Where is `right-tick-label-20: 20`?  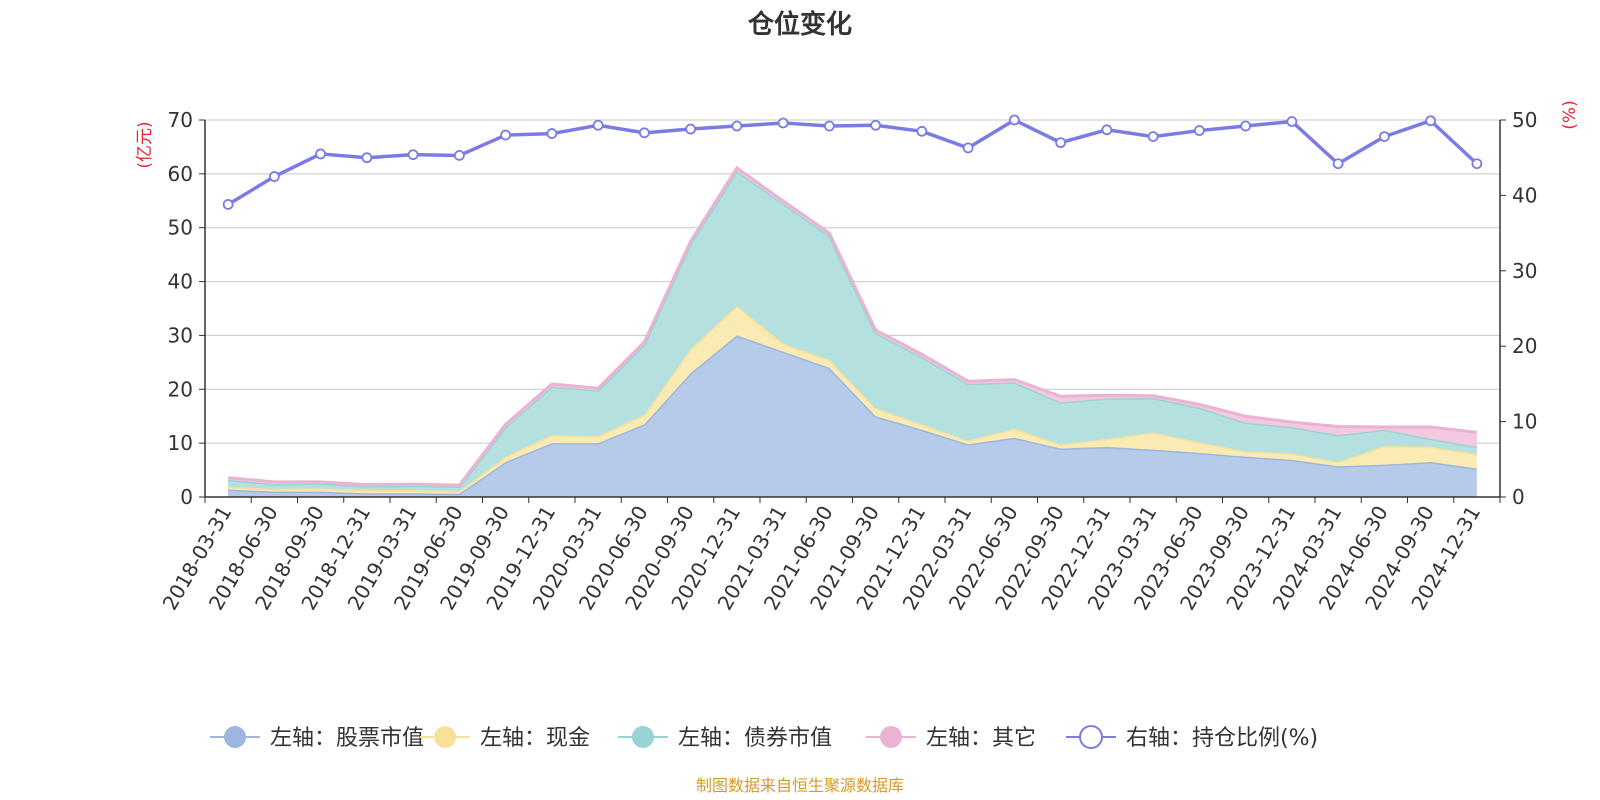
right-tick-label-20: 20 is located at coordinates (1524, 346).